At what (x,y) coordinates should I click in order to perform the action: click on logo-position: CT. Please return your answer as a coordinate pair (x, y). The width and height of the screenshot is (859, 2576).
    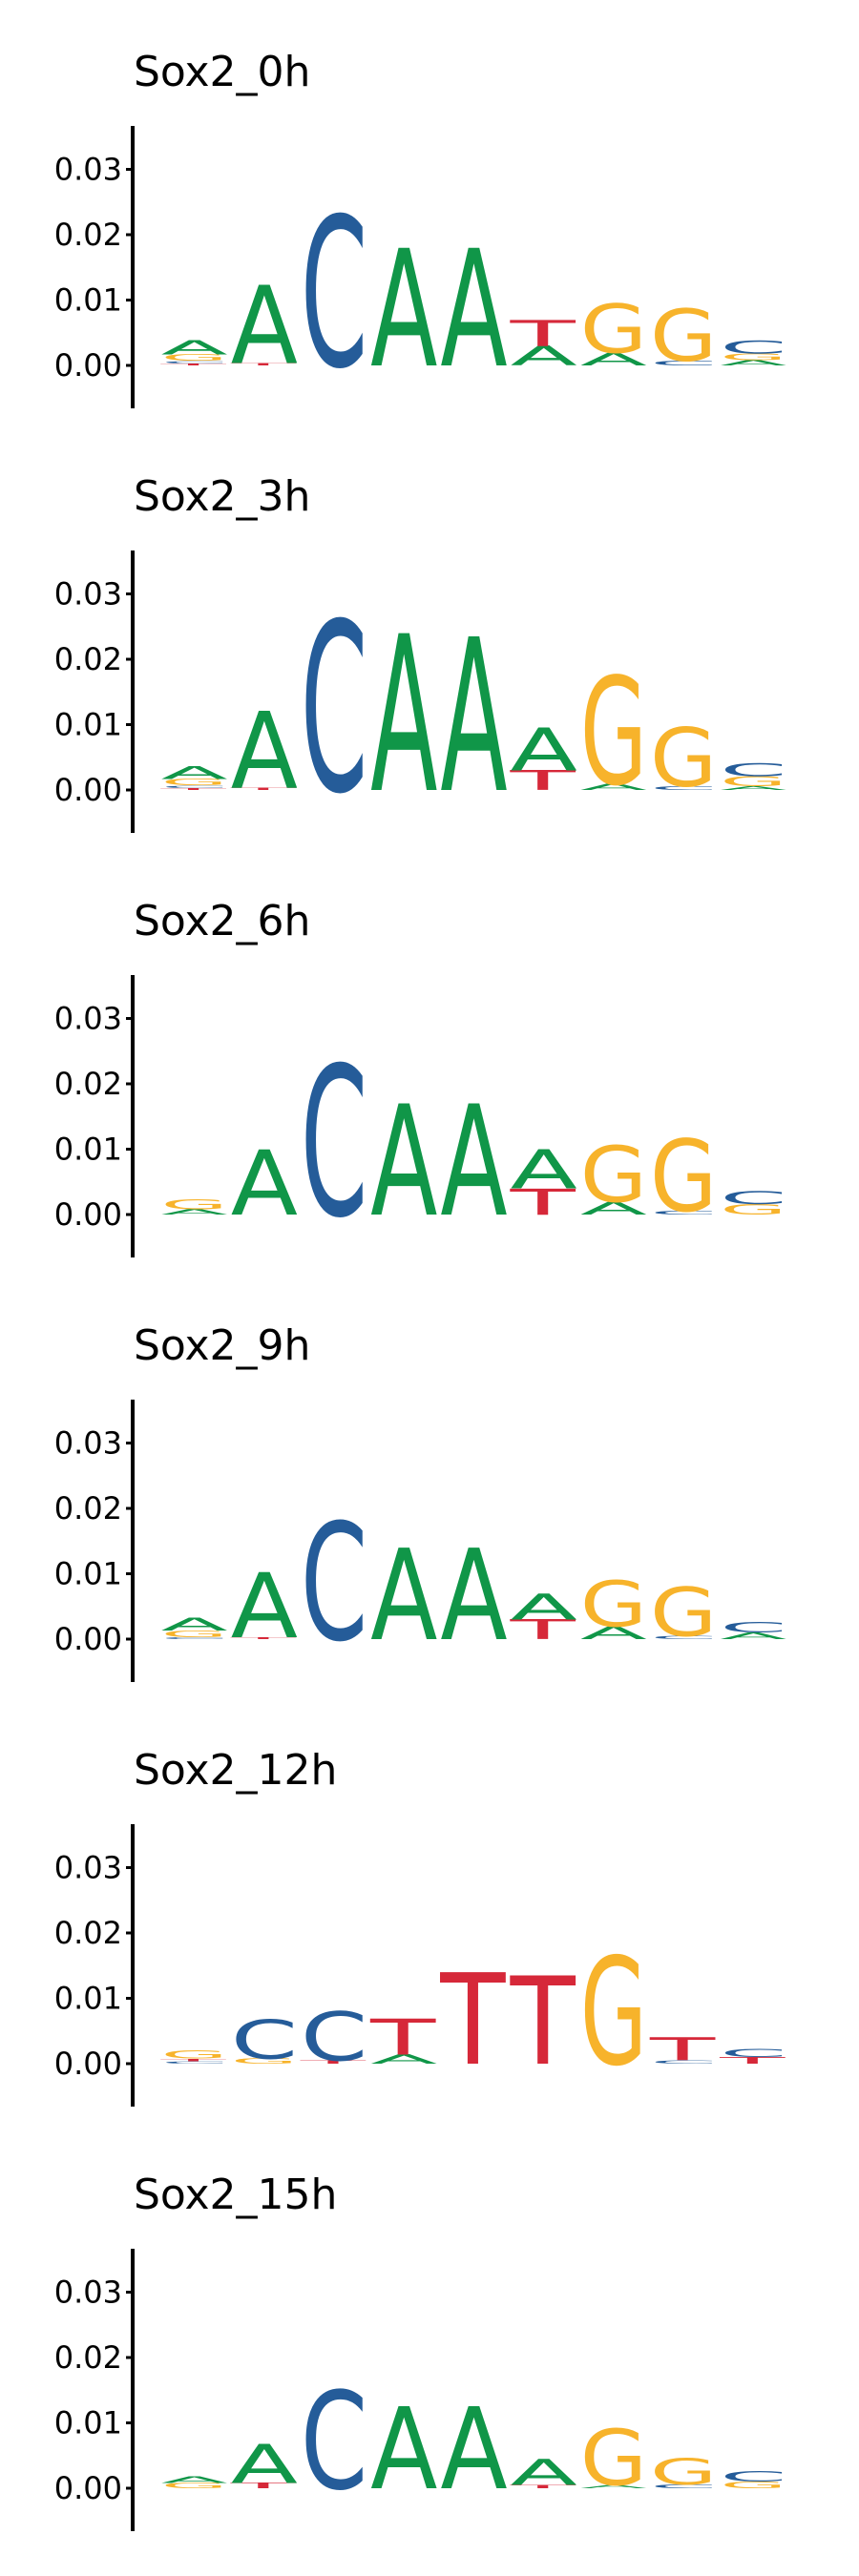
    Looking at the image, I should click on (683, 2050).